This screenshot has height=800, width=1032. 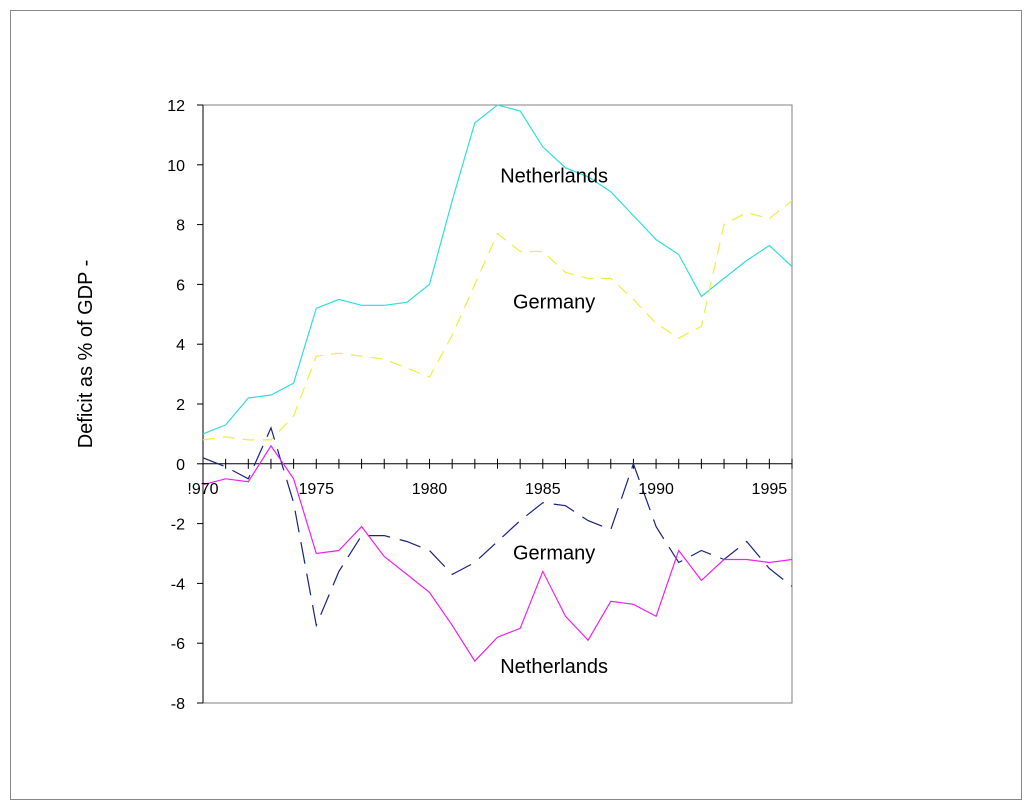 What do you see at coordinates (178, 704) in the screenshot?
I see `y-tick-label: -8` at bounding box center [178, 704].